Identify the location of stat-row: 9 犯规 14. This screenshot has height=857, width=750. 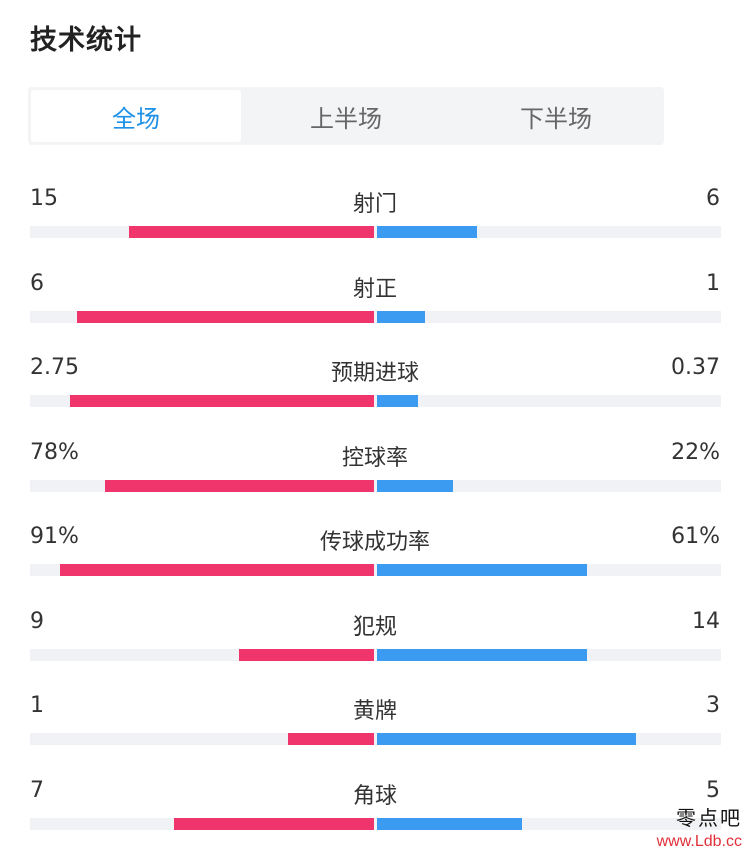
(375, 633).